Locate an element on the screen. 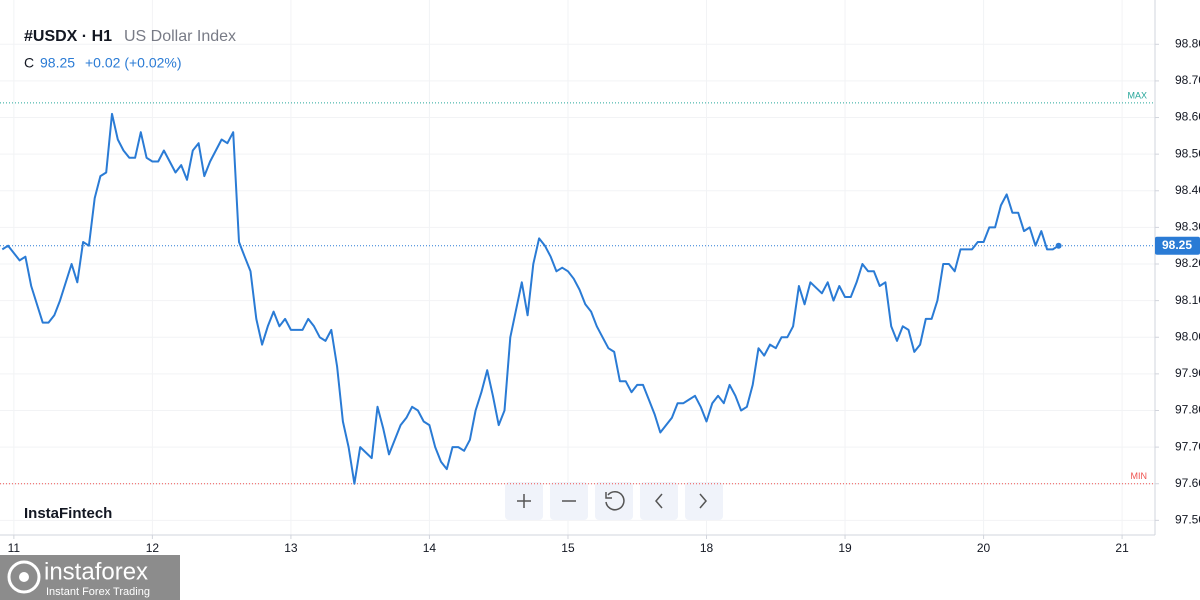 The image size is (1200, 600). watermark: InstaFintech is located at coordinates (68, 513).